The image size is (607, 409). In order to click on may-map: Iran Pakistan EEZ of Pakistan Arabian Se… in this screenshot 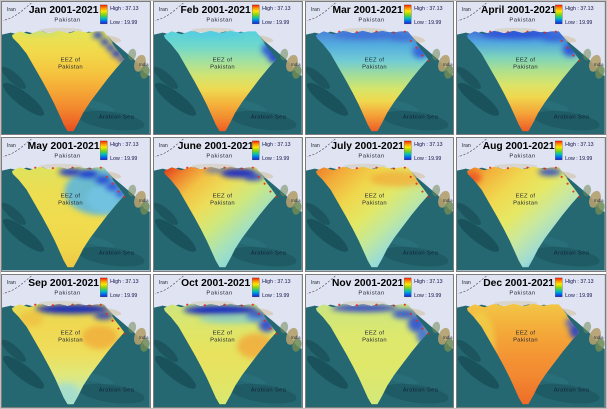, I will do `click(76, 204)`.